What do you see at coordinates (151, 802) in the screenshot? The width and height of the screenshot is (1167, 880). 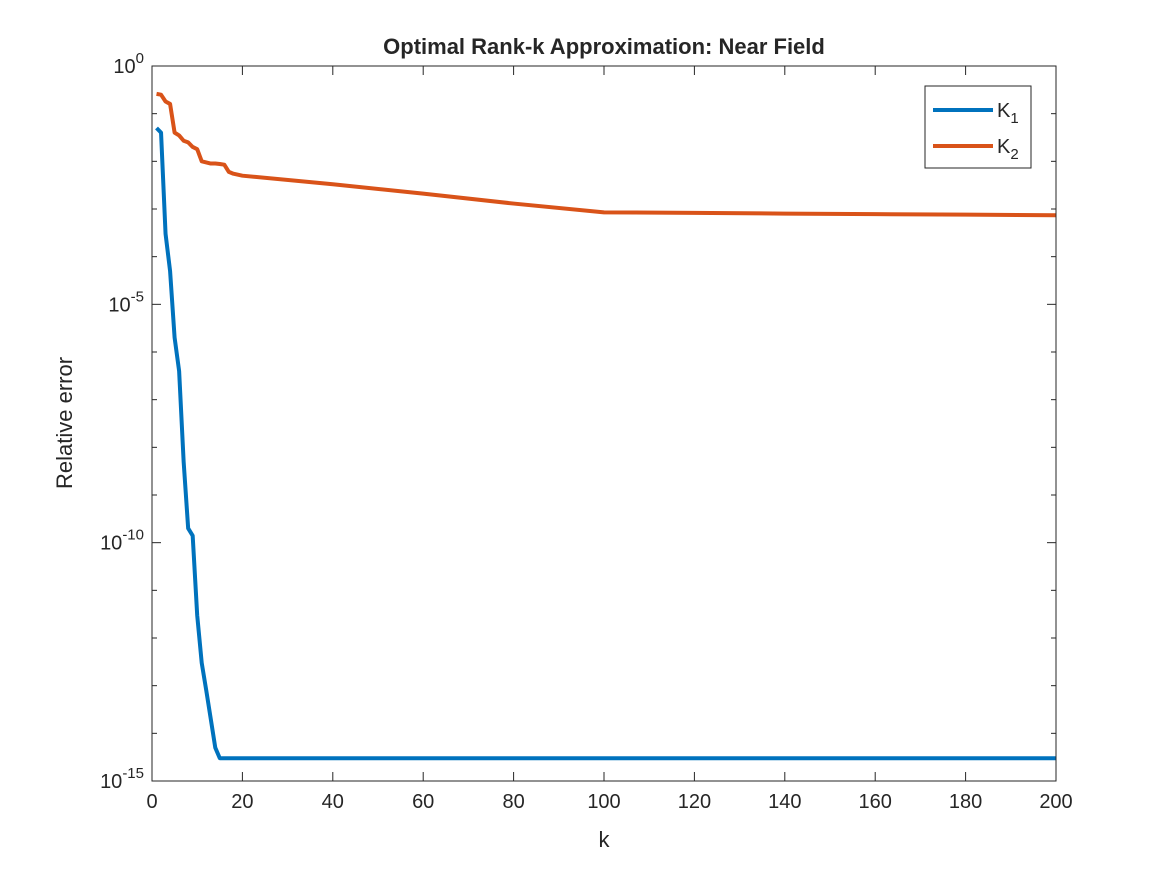 I see `x-tick-label: 0` at bounding box center [151, 802].